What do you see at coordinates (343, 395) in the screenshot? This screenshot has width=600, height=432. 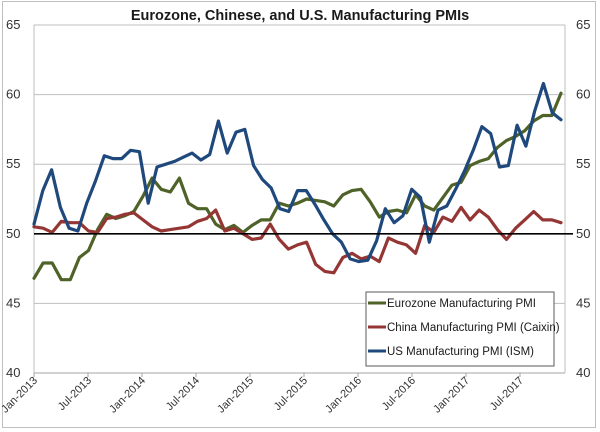 I see `x-tick-label: Jan-2016` at bounding box center [343, 395].